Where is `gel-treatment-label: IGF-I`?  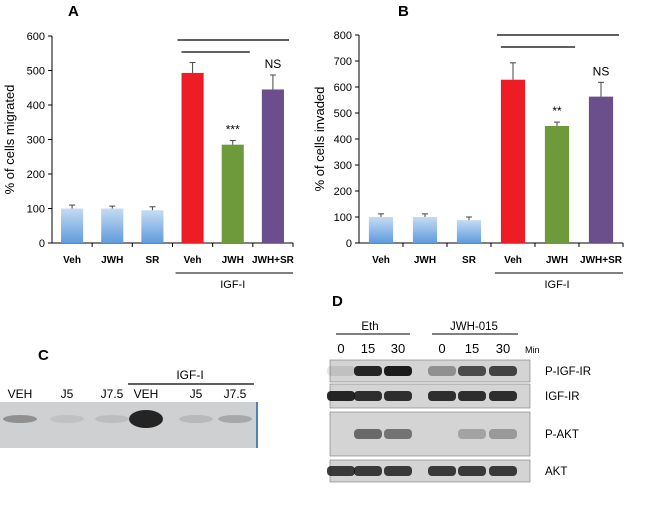 gel-treatment-label: IGF-I is located at coordinates (189, 375).